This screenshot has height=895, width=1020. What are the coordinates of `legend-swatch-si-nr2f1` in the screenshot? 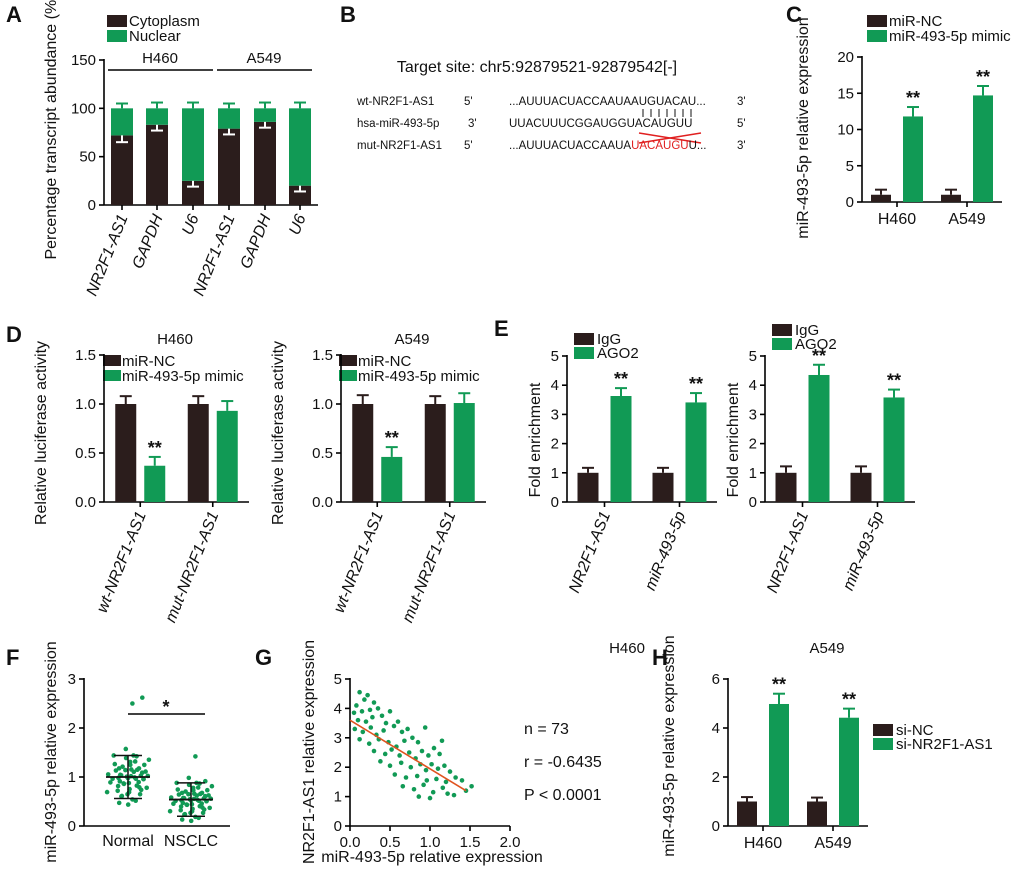 It's located at (883, 744).